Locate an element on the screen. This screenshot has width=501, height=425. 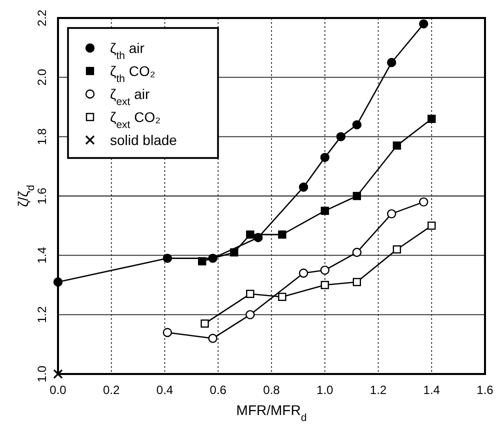
y-tick-label: 2.0 is located at coordinates (42, 77).